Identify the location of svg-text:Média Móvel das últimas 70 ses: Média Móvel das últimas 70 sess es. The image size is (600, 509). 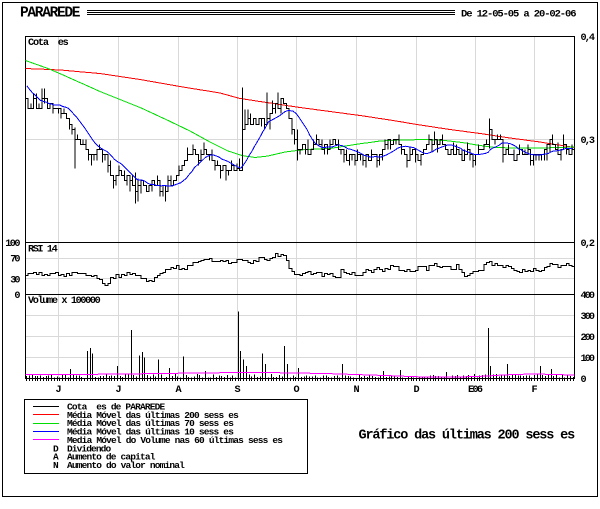
(150, 423).